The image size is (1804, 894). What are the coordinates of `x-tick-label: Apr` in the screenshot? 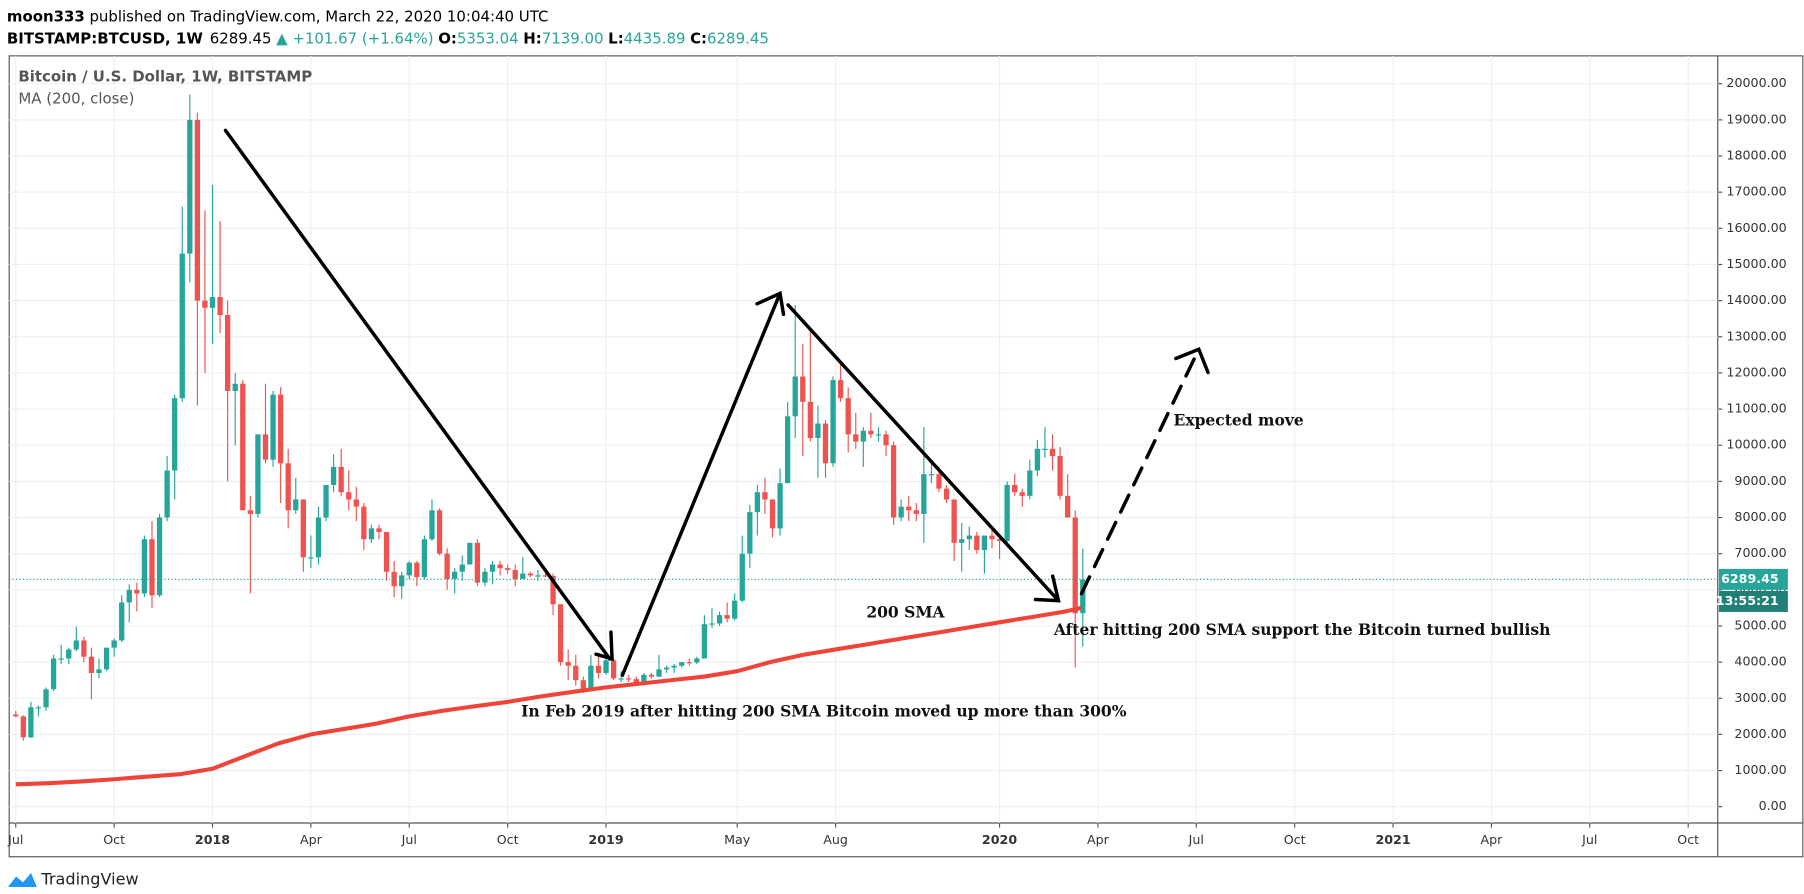 It's located at (1491, 840).